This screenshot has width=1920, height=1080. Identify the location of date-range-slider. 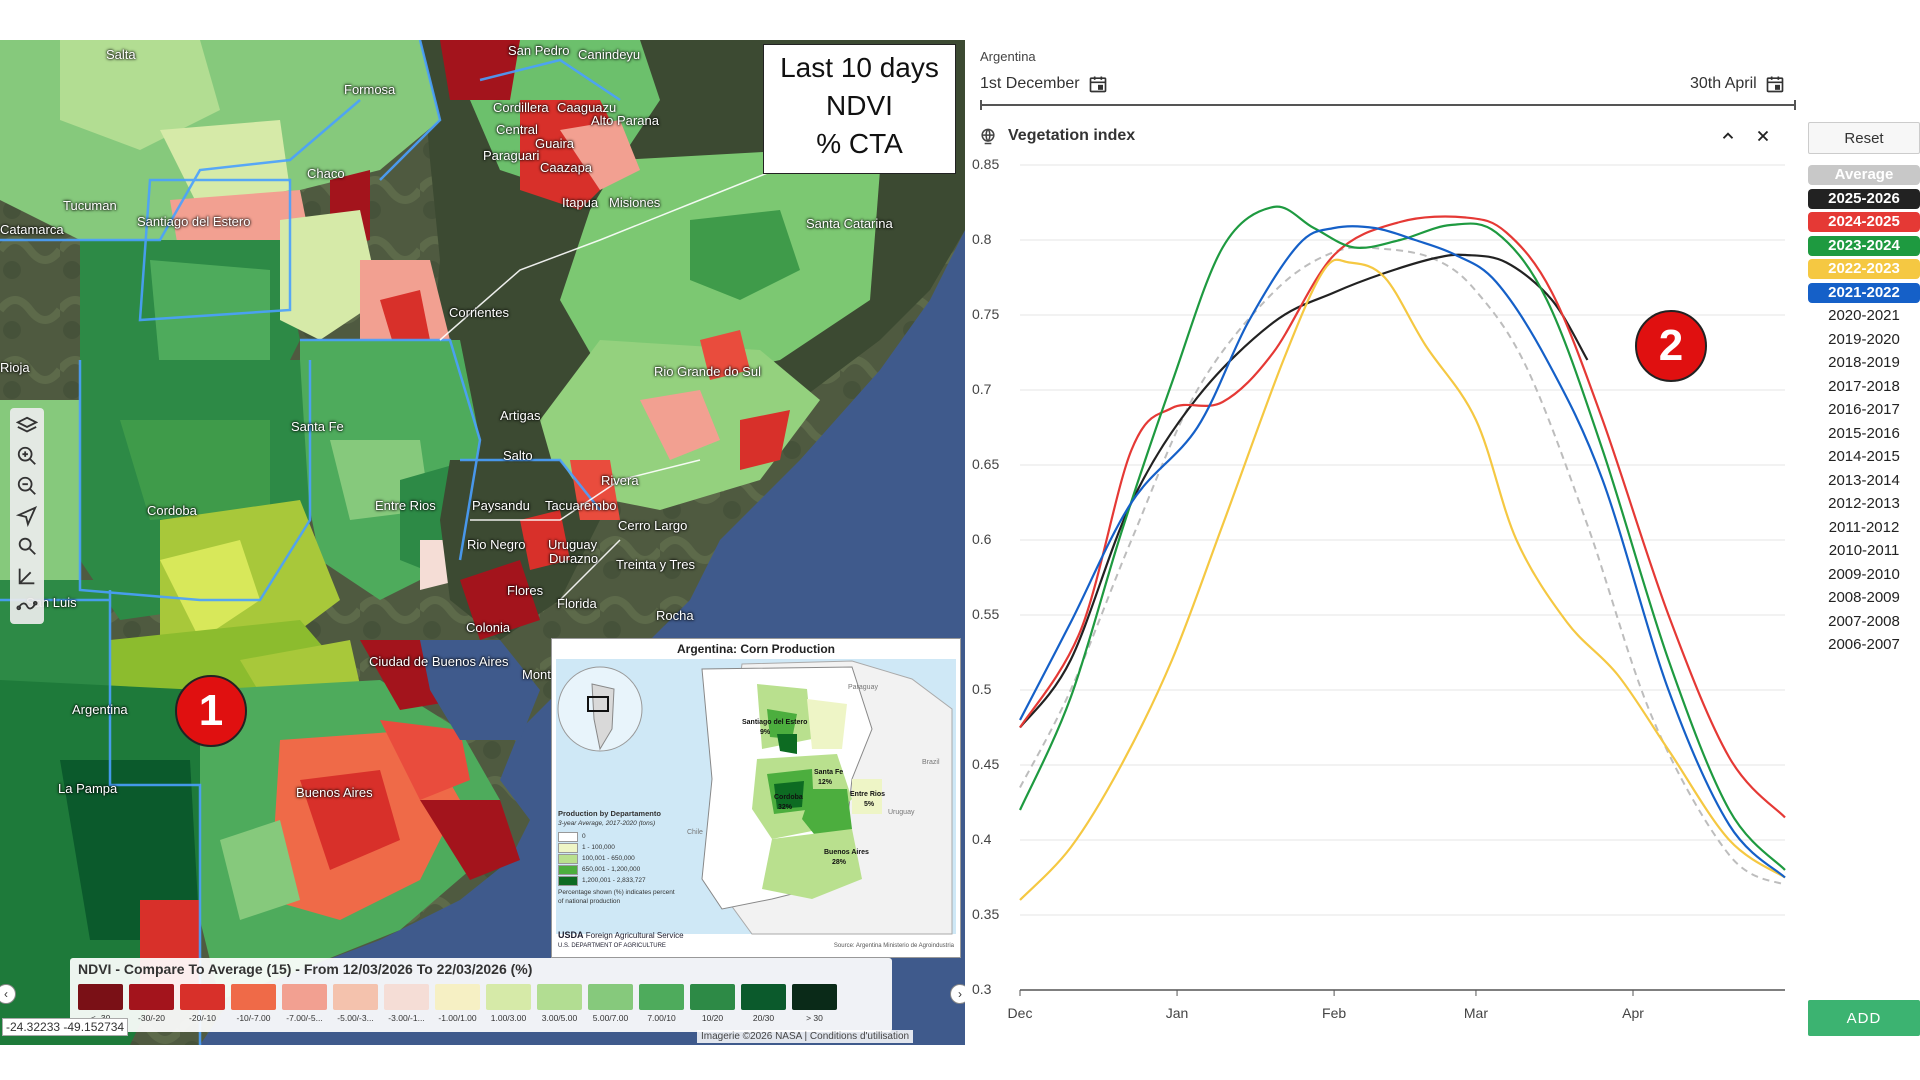
(1388, 105).